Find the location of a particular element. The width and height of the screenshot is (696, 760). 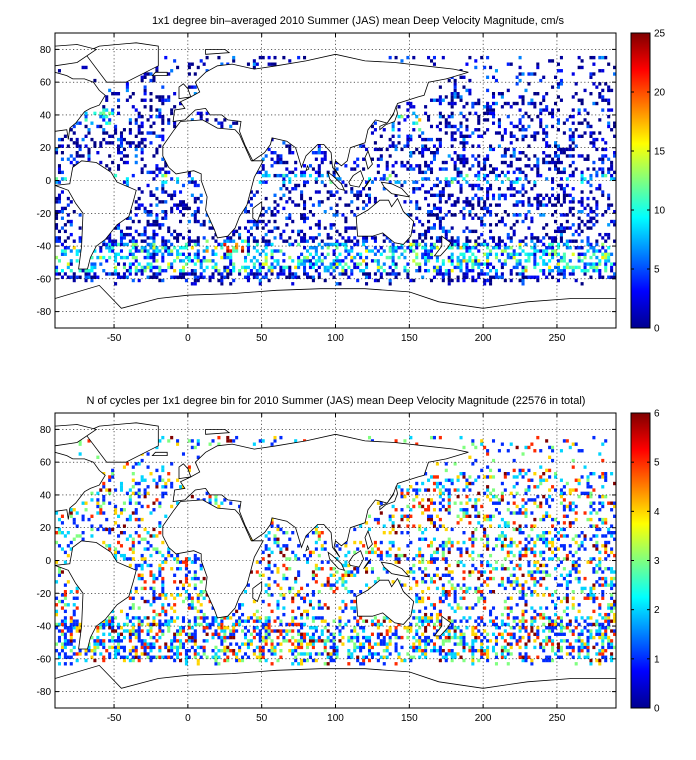

x-tick-label: 150 is located at coordinates (409, 338).